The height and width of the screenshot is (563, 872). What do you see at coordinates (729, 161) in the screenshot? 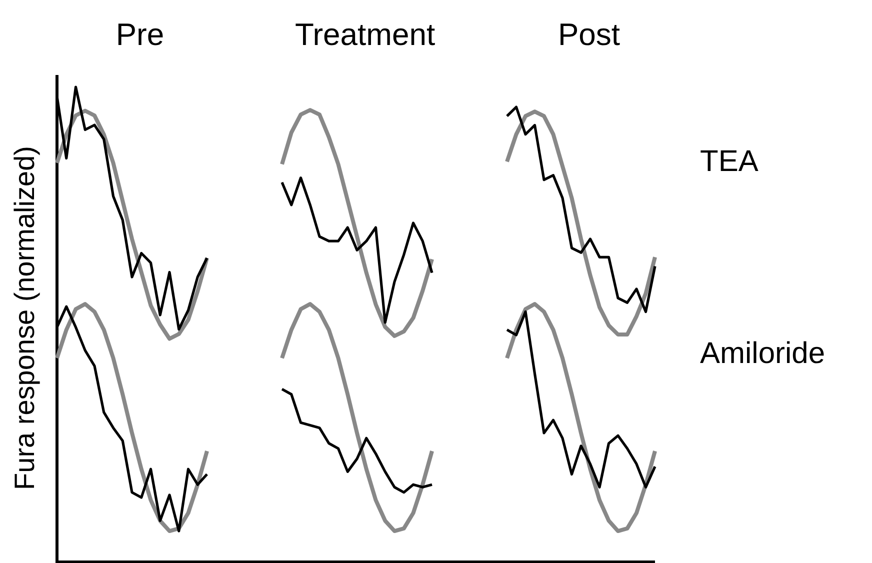
I see `text: TEA` at bounding box center [729, 161].